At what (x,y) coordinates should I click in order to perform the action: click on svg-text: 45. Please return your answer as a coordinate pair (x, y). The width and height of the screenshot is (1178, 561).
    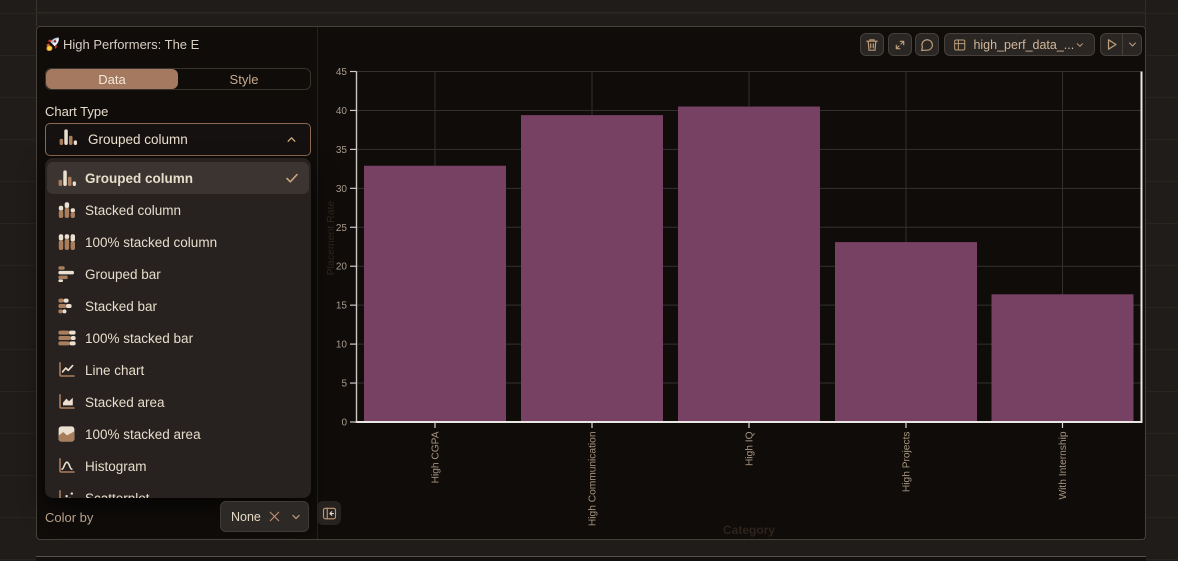
    Looking at the image, I should click on (342, 72).